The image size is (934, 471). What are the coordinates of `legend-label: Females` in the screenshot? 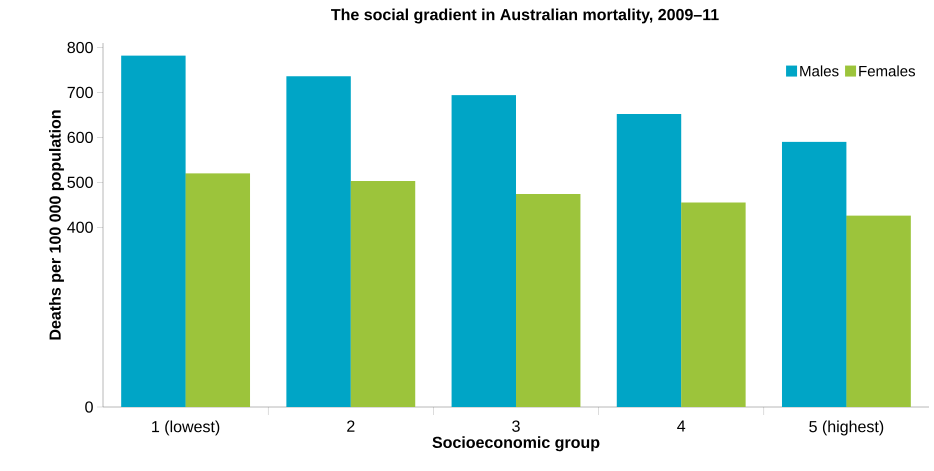 It's located at (887, 70).